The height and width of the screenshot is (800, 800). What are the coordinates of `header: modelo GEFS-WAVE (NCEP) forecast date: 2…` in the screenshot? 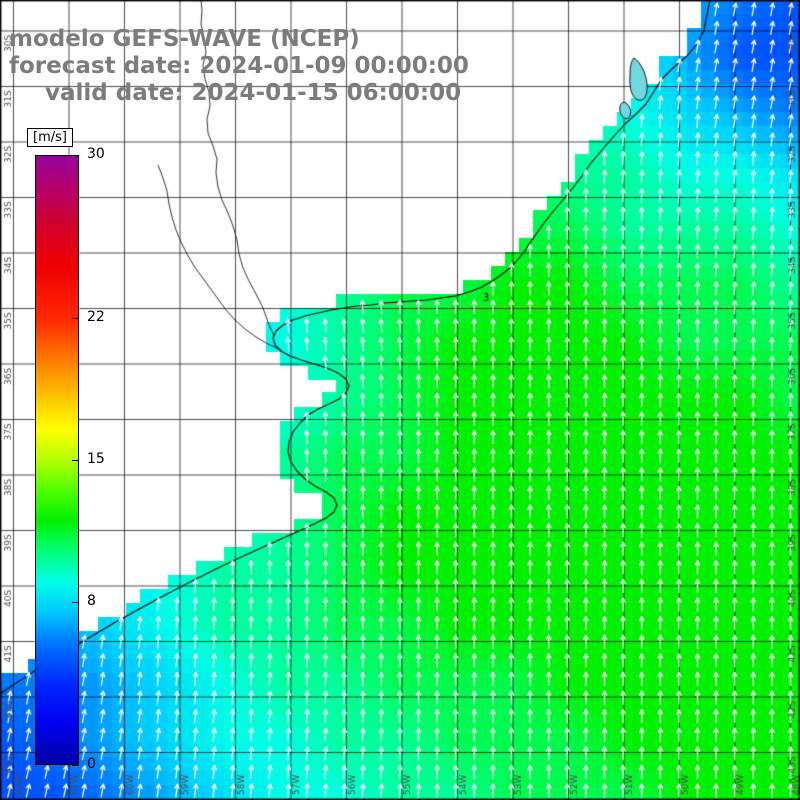 It's located at (239, 66).